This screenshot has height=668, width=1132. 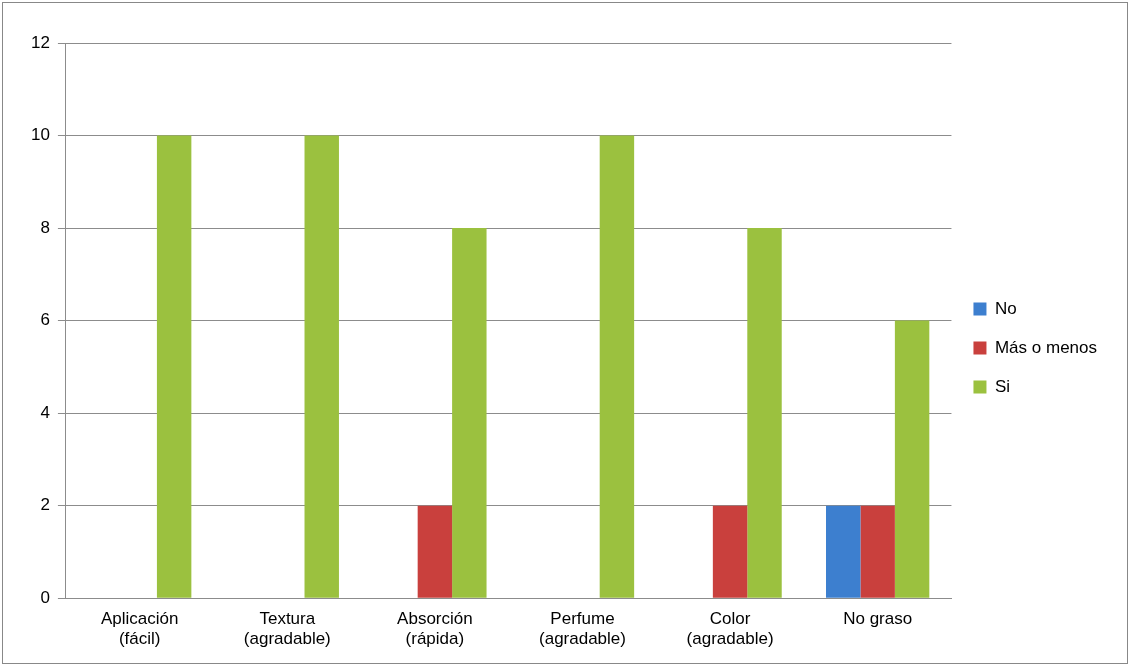 What do you see at coordinates (139, 629) in the screenshot?
I see `x-tick-label: Aplicación (fácil)` at bounding box center [139, 629].